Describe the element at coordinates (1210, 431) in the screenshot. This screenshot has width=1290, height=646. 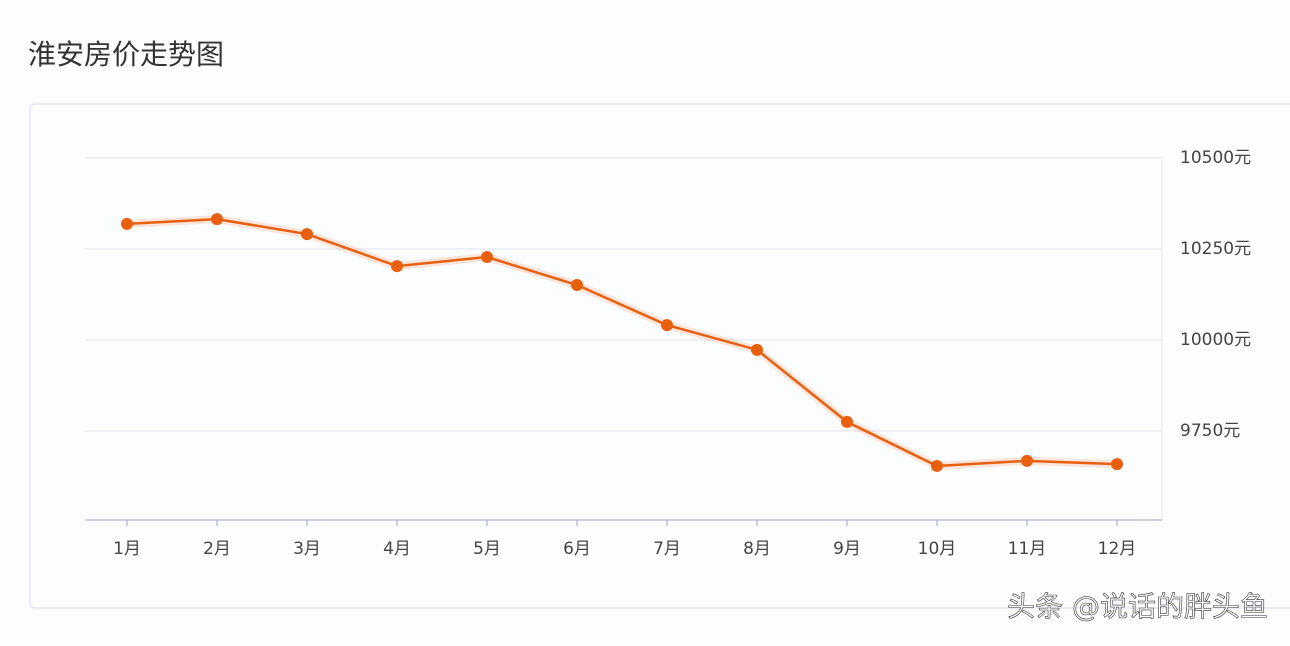
I see `y-tick-label: 9750元` at that location.